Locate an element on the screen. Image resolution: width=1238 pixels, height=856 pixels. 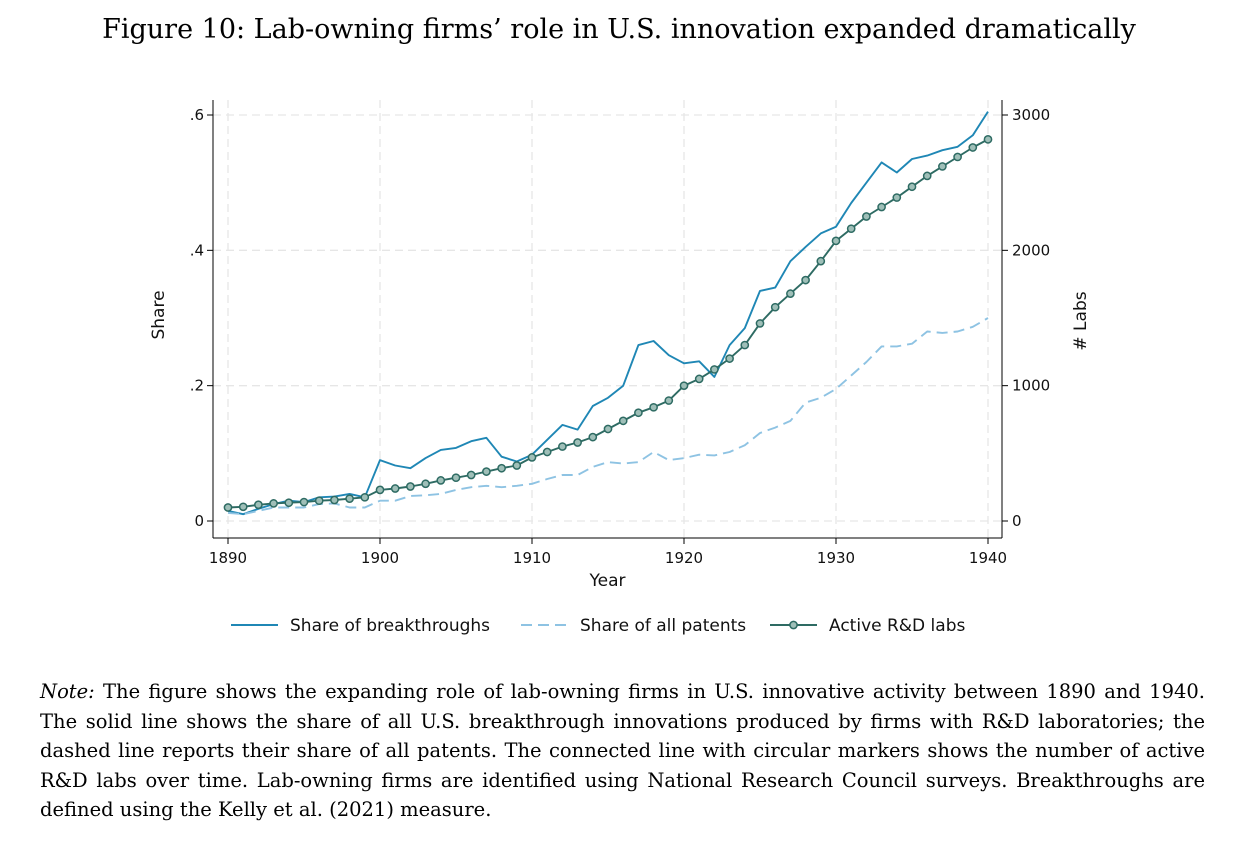
y2-tick-label: 3000 is located at coordinates (1031, 115).